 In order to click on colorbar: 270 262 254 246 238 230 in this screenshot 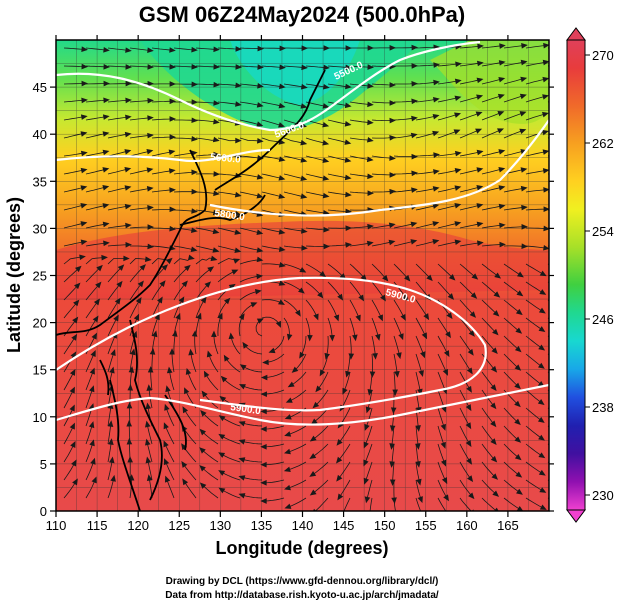, I will do `click(590, 275)`.